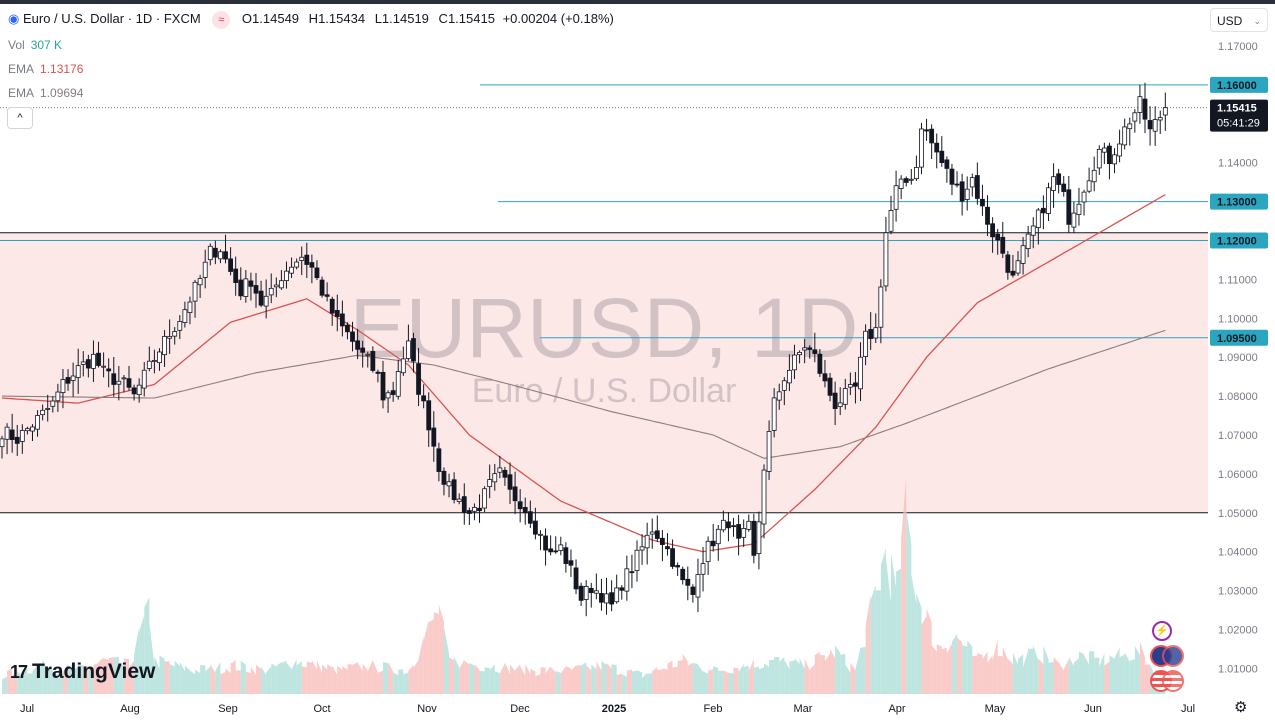 The width and height of the screenshot is (1275, 722). I want to click on y-tick-label: 1.06000, so click(1238, 475).